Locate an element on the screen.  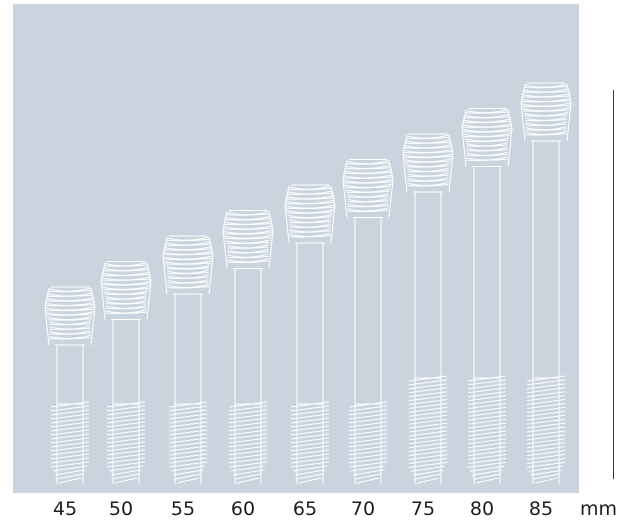
length-label-85: 85 is located at coordinates (541, 509).